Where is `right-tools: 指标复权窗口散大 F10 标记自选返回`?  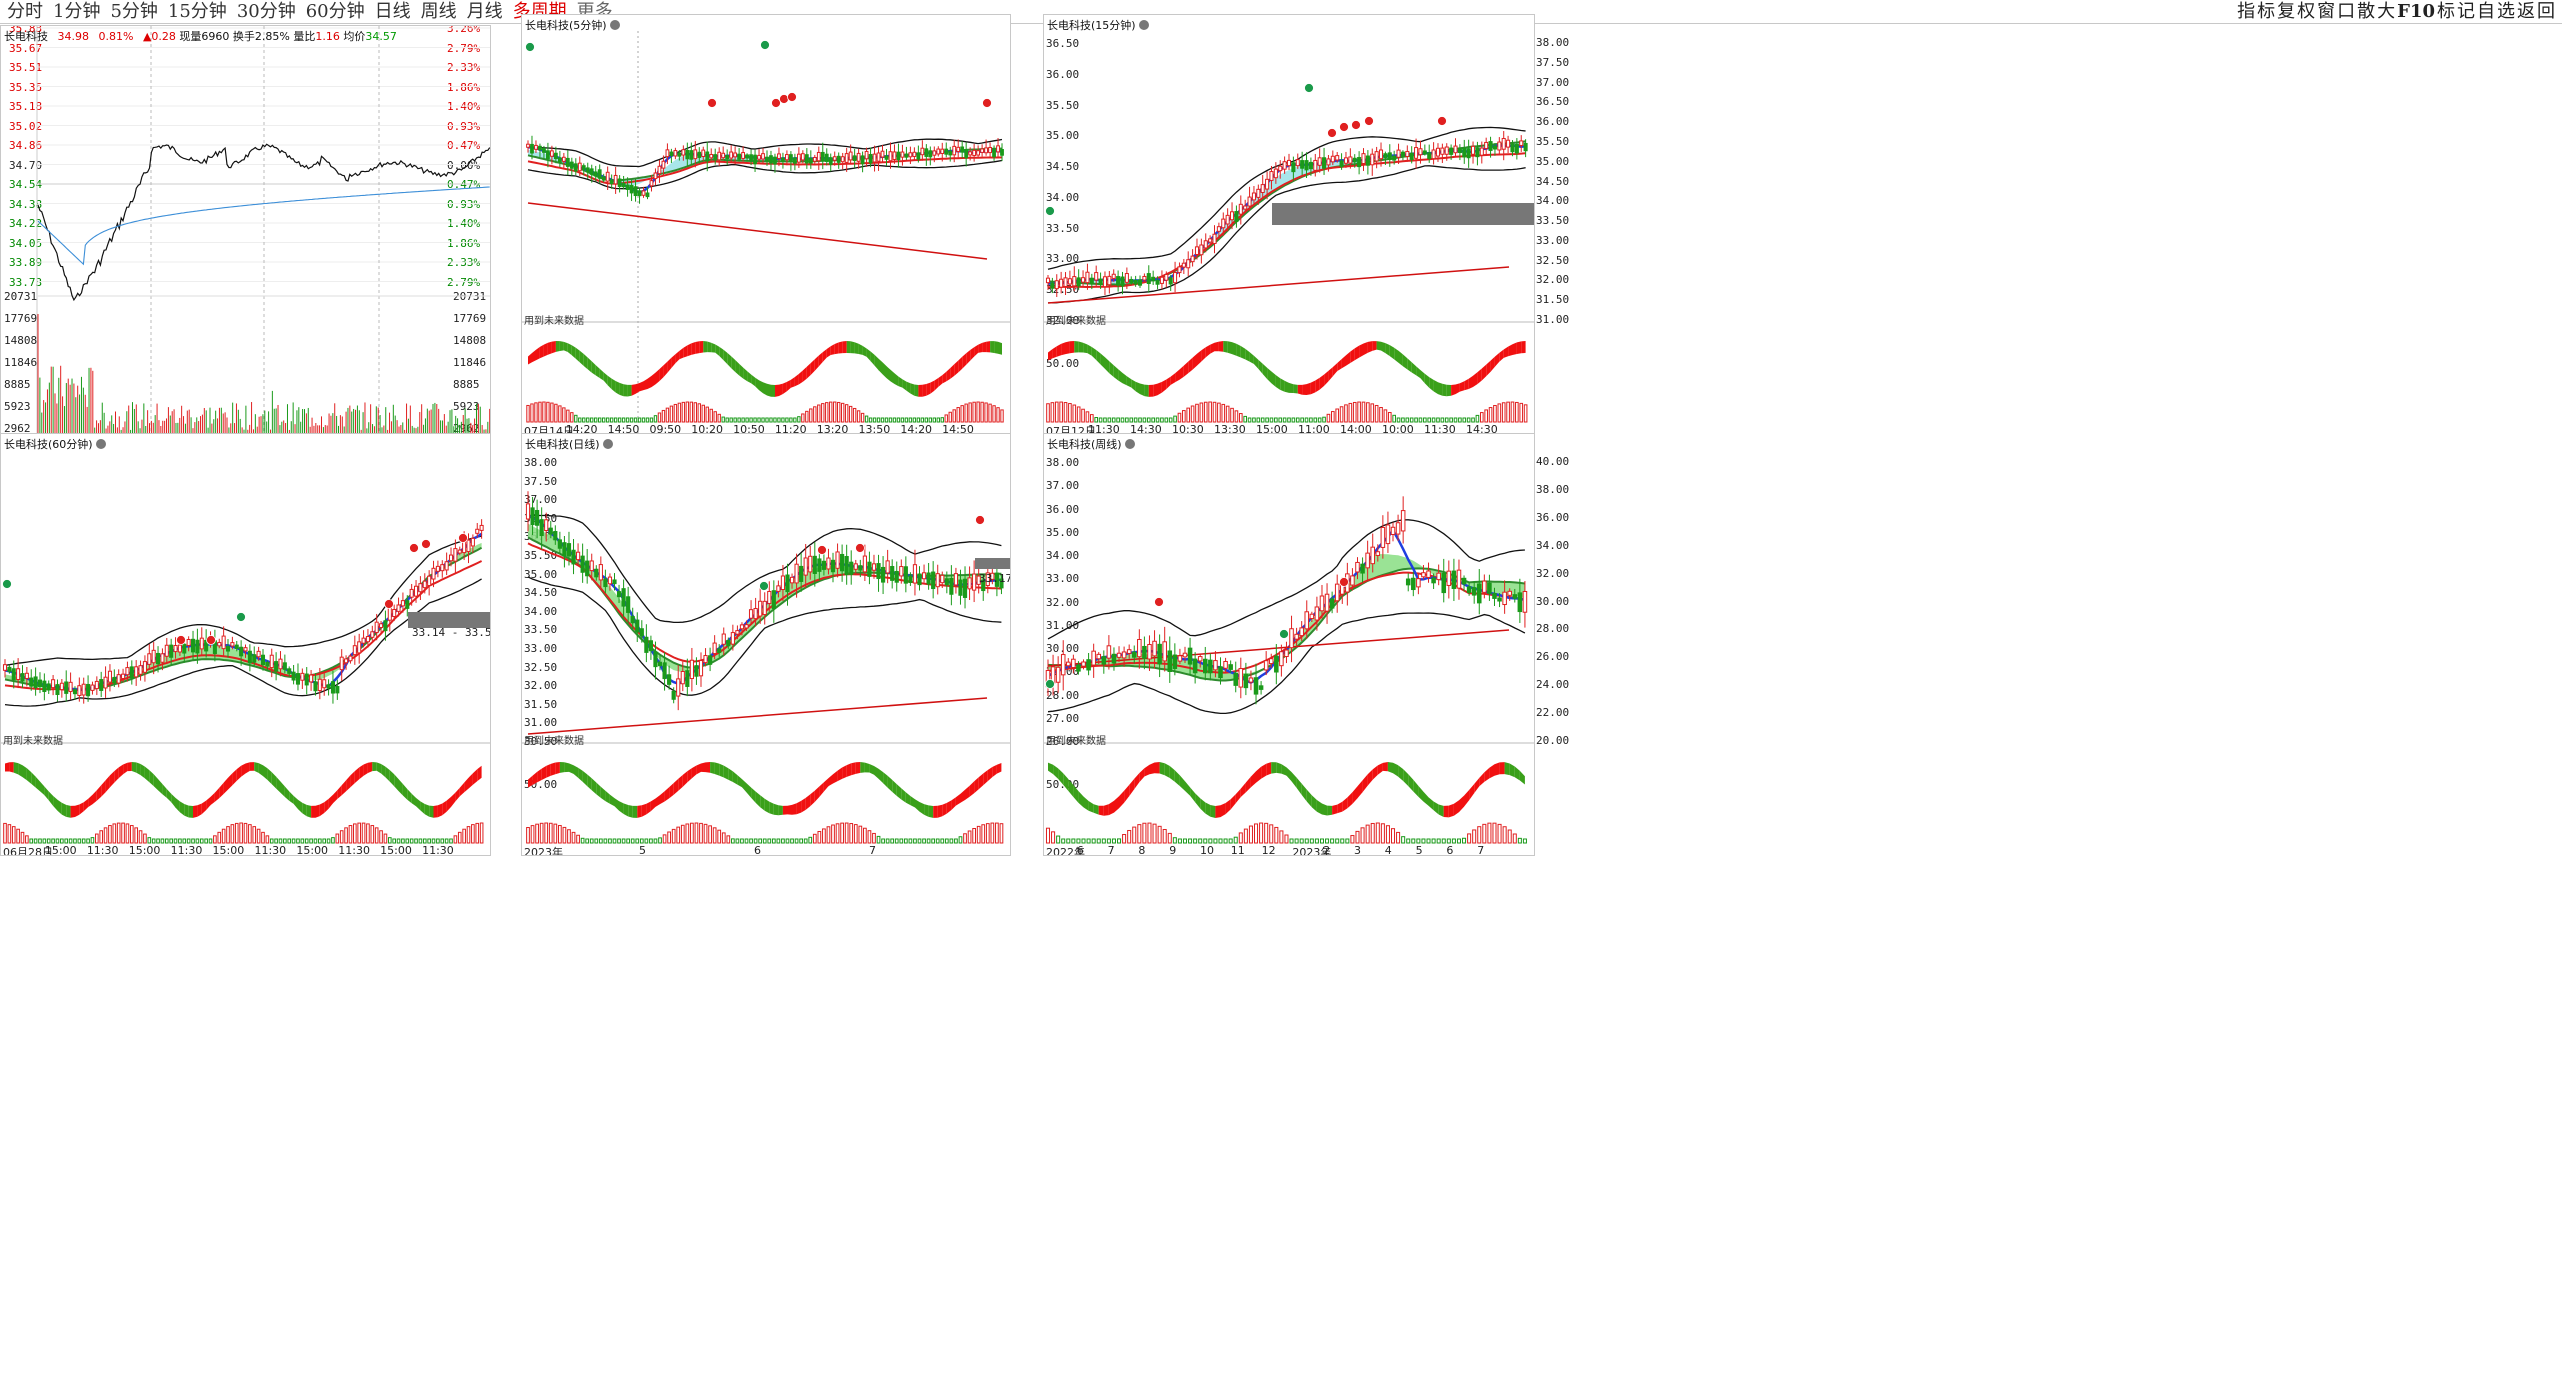
right-tools: 指标复权窗口散大 F10 标记自选返回 is located at coordinates (2396, 12).